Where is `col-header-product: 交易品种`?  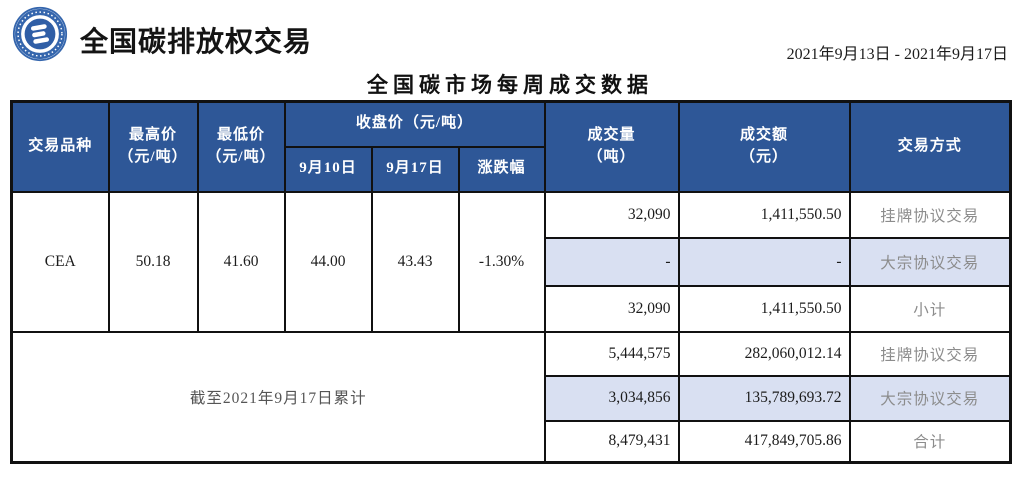 col-header-product: 交易品种 is located at coordinates (60, 146).